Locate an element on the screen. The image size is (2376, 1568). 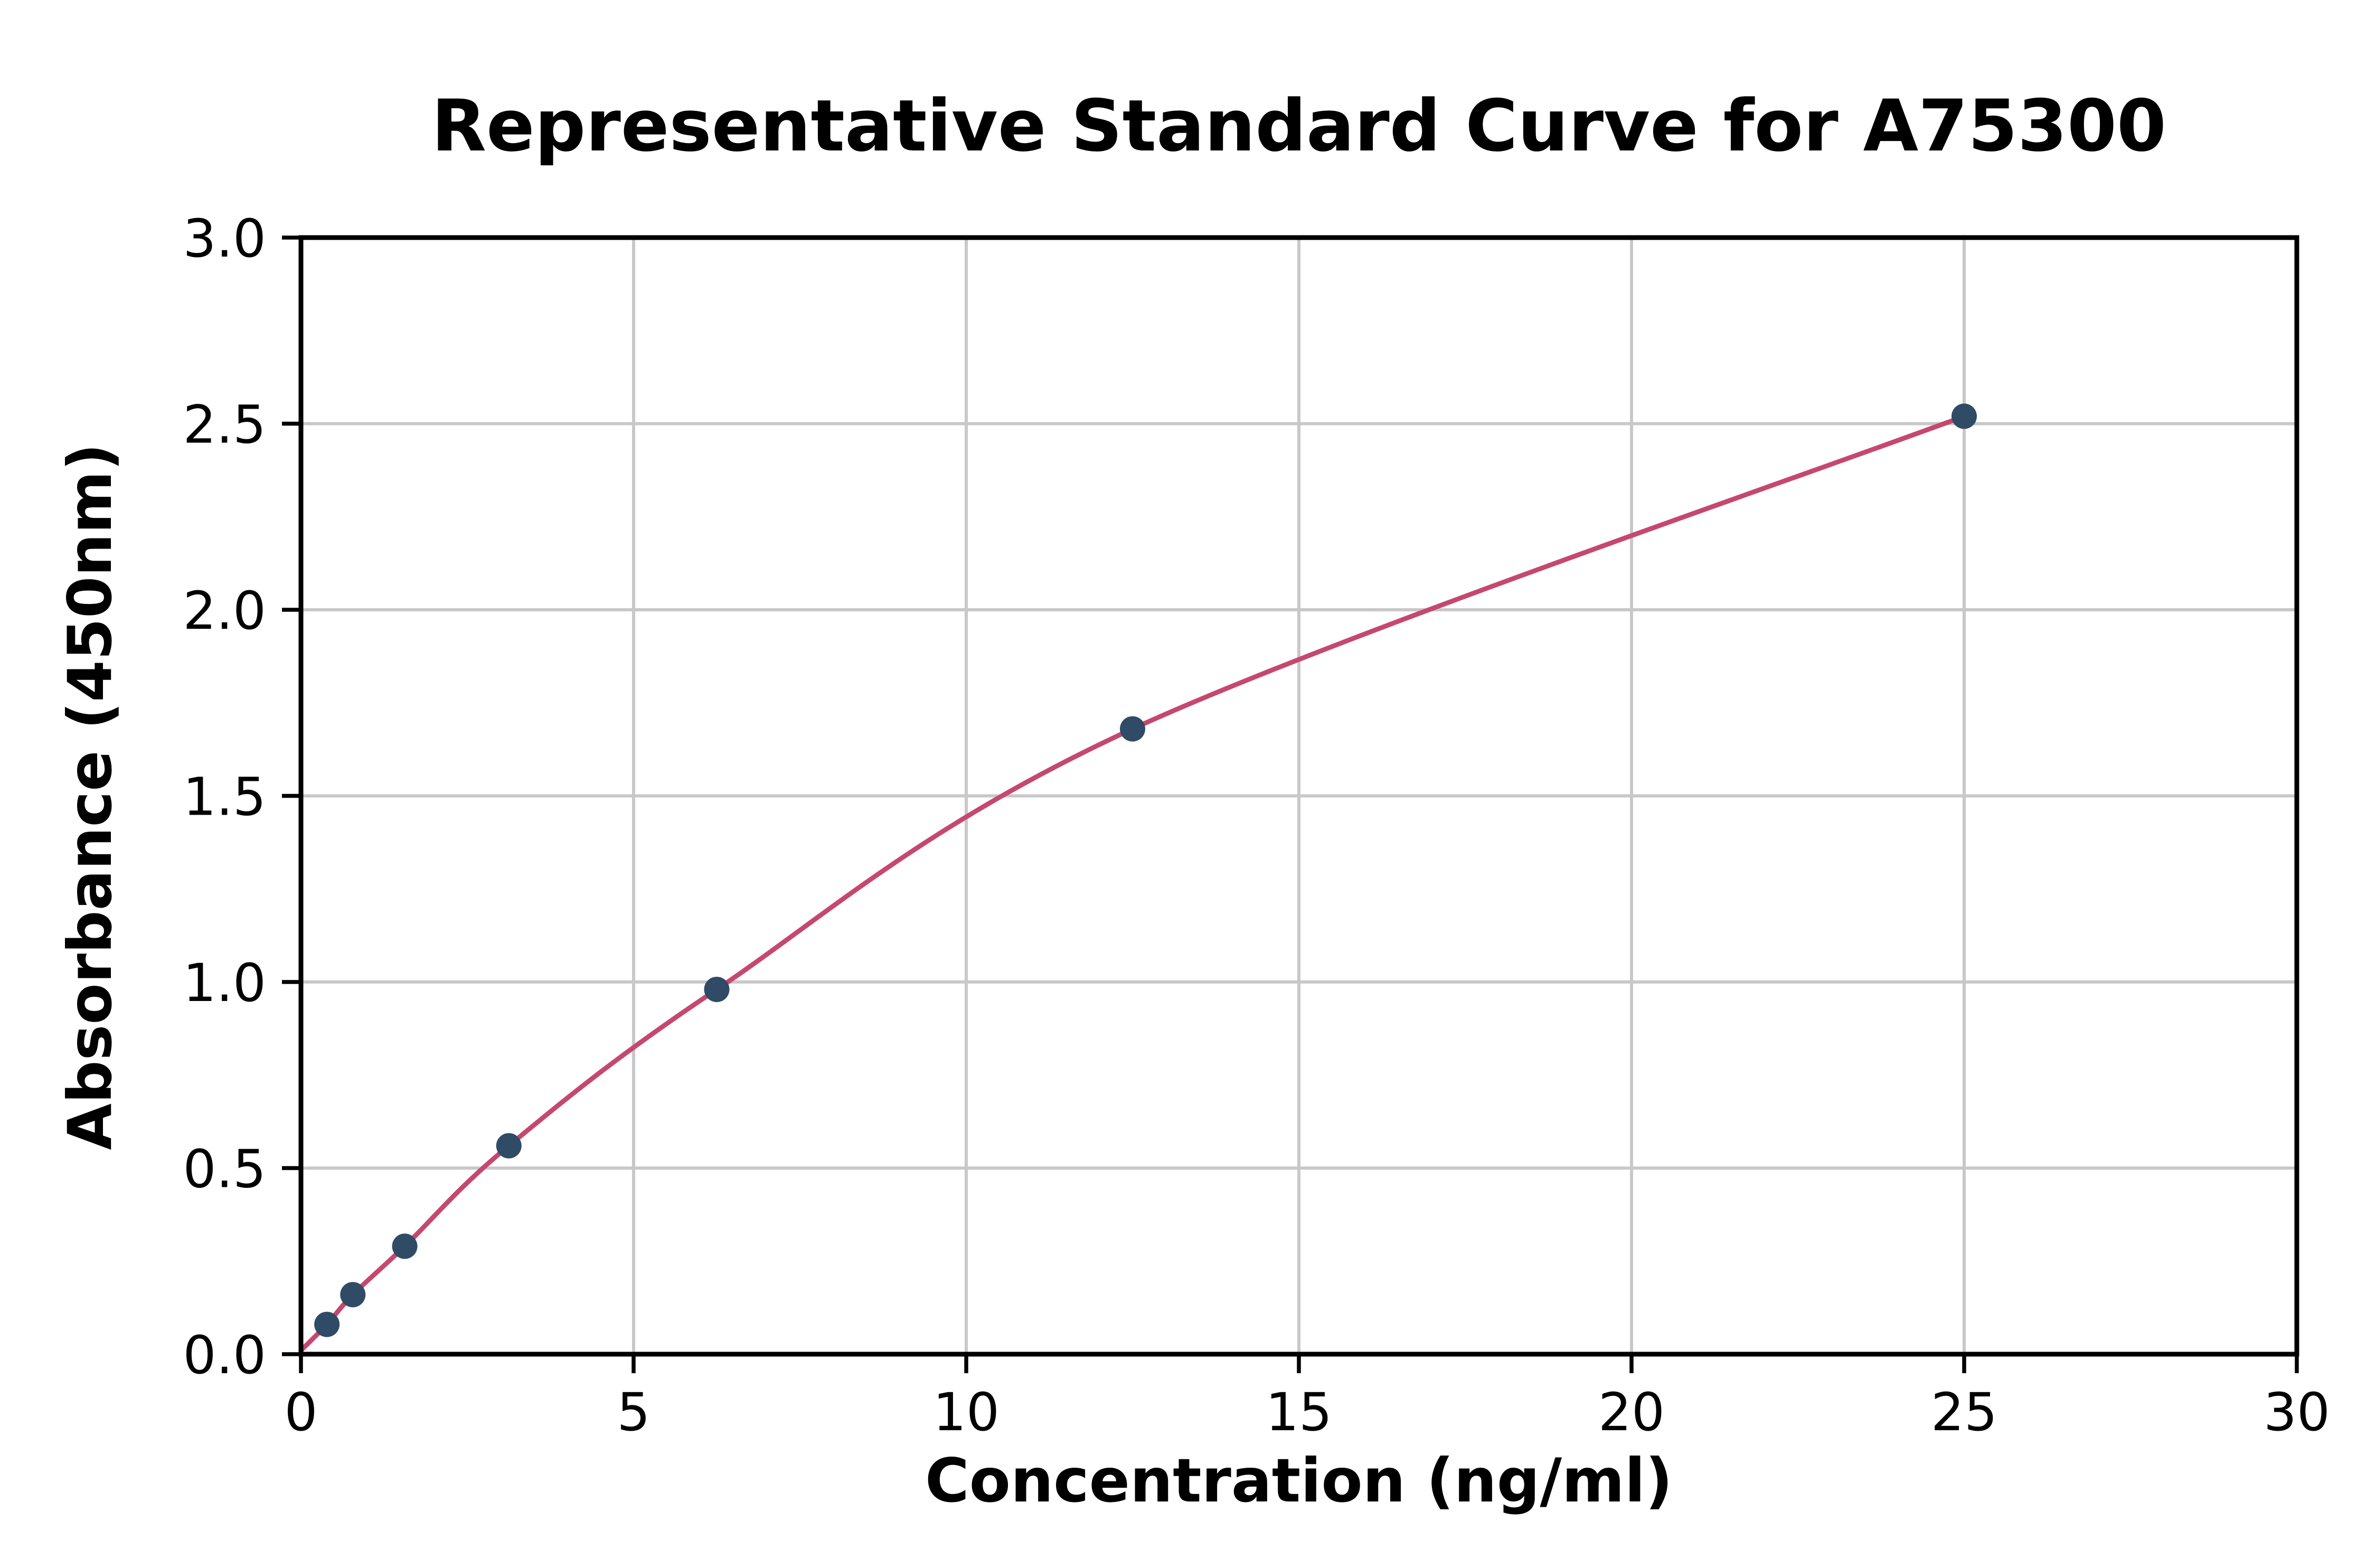
chart-title: Representative Standard Curve for A75300 is located at coordinates (1298, 125).